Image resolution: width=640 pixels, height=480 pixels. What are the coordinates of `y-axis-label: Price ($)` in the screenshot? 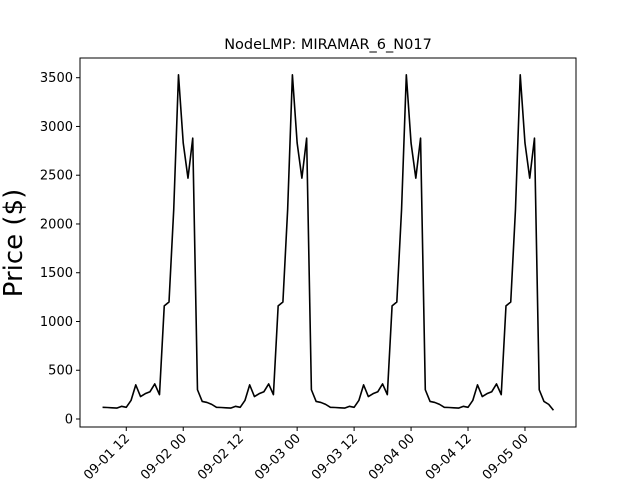 It's located at (14, 243).